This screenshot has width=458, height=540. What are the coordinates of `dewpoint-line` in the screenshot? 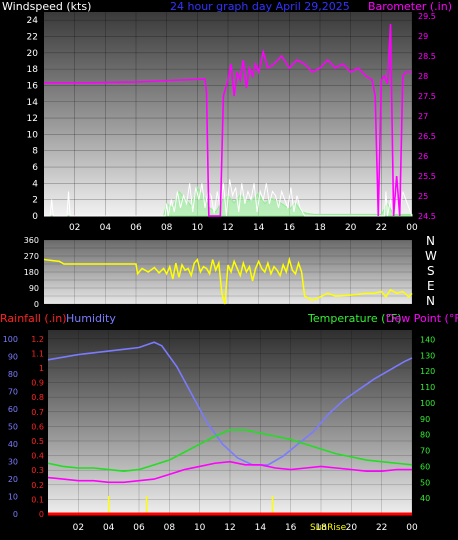 It's located at (229, 472).